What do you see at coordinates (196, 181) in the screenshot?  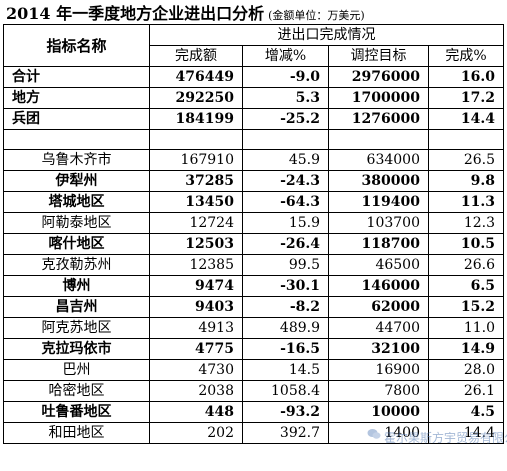 I see `completed-cell: 37285` at bounding box center [196, 181].